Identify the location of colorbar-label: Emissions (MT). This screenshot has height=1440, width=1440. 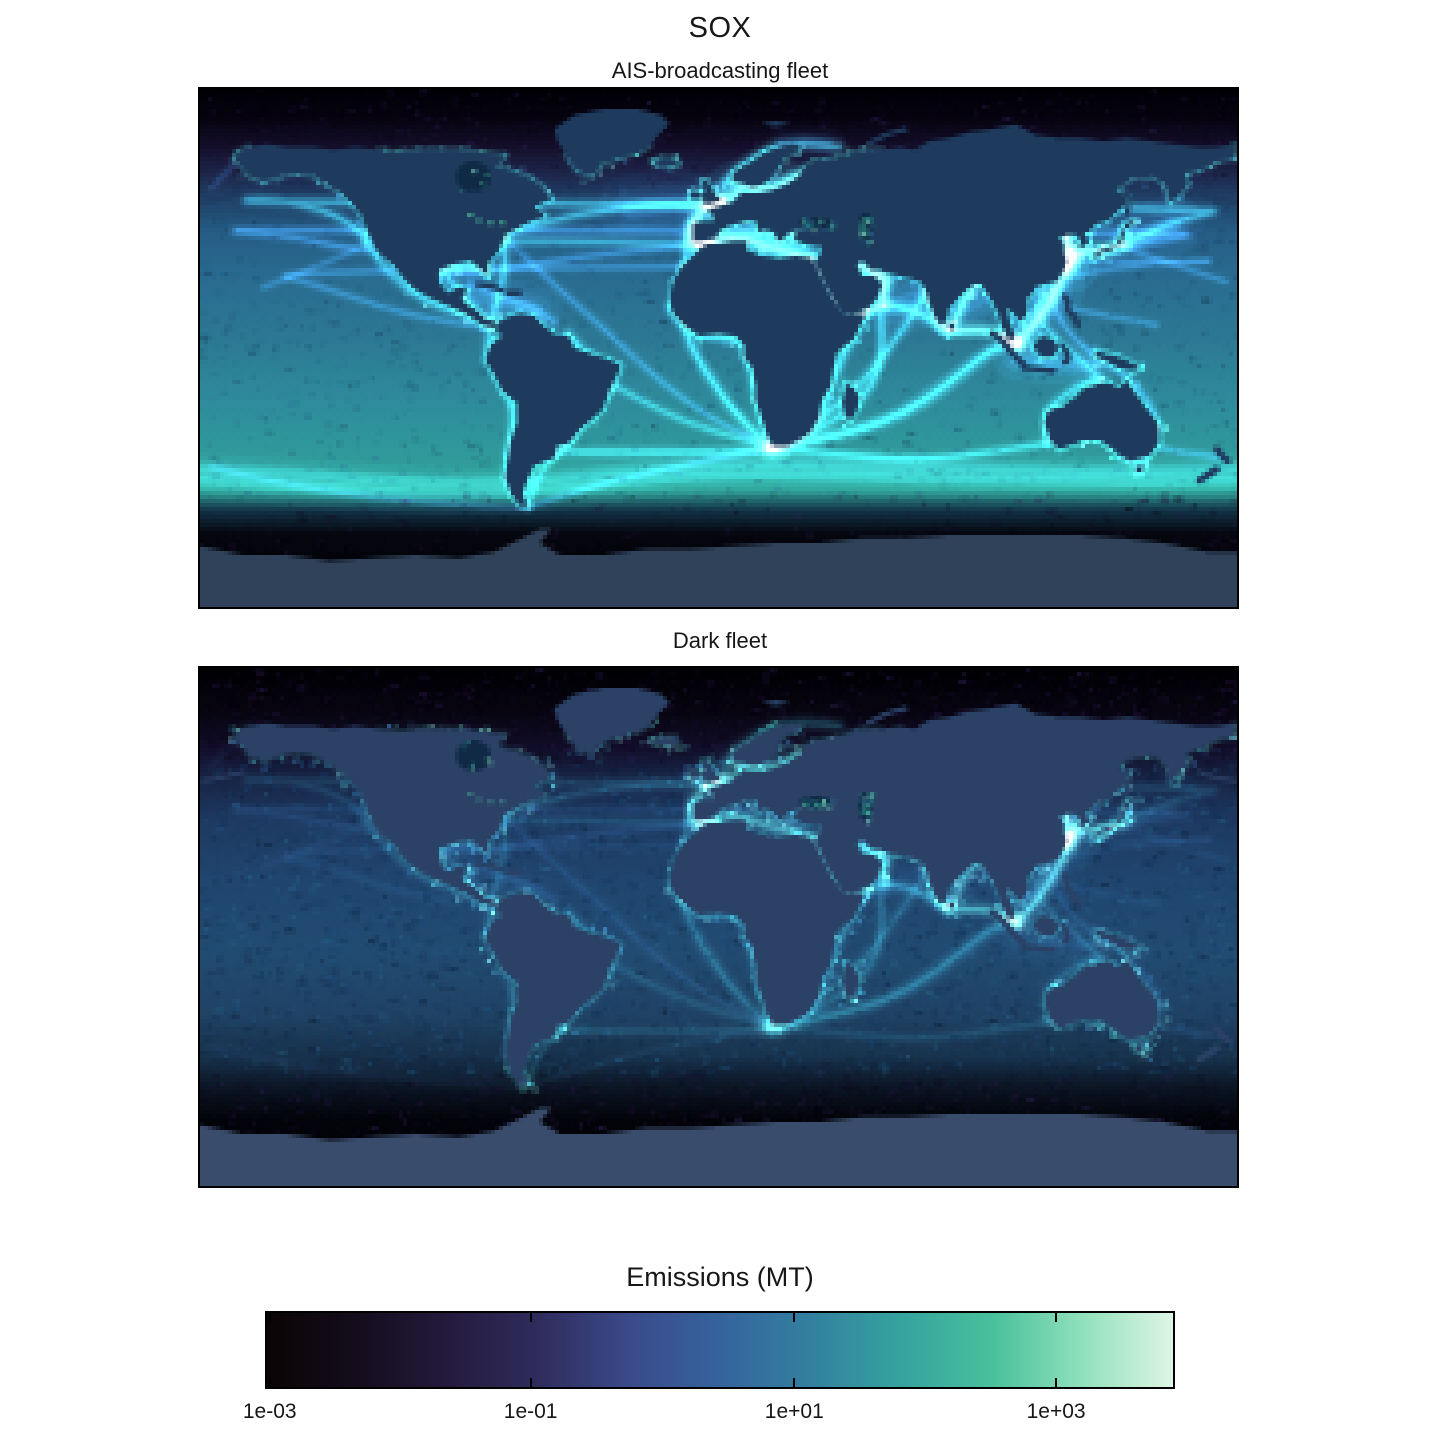
(720, 1277).